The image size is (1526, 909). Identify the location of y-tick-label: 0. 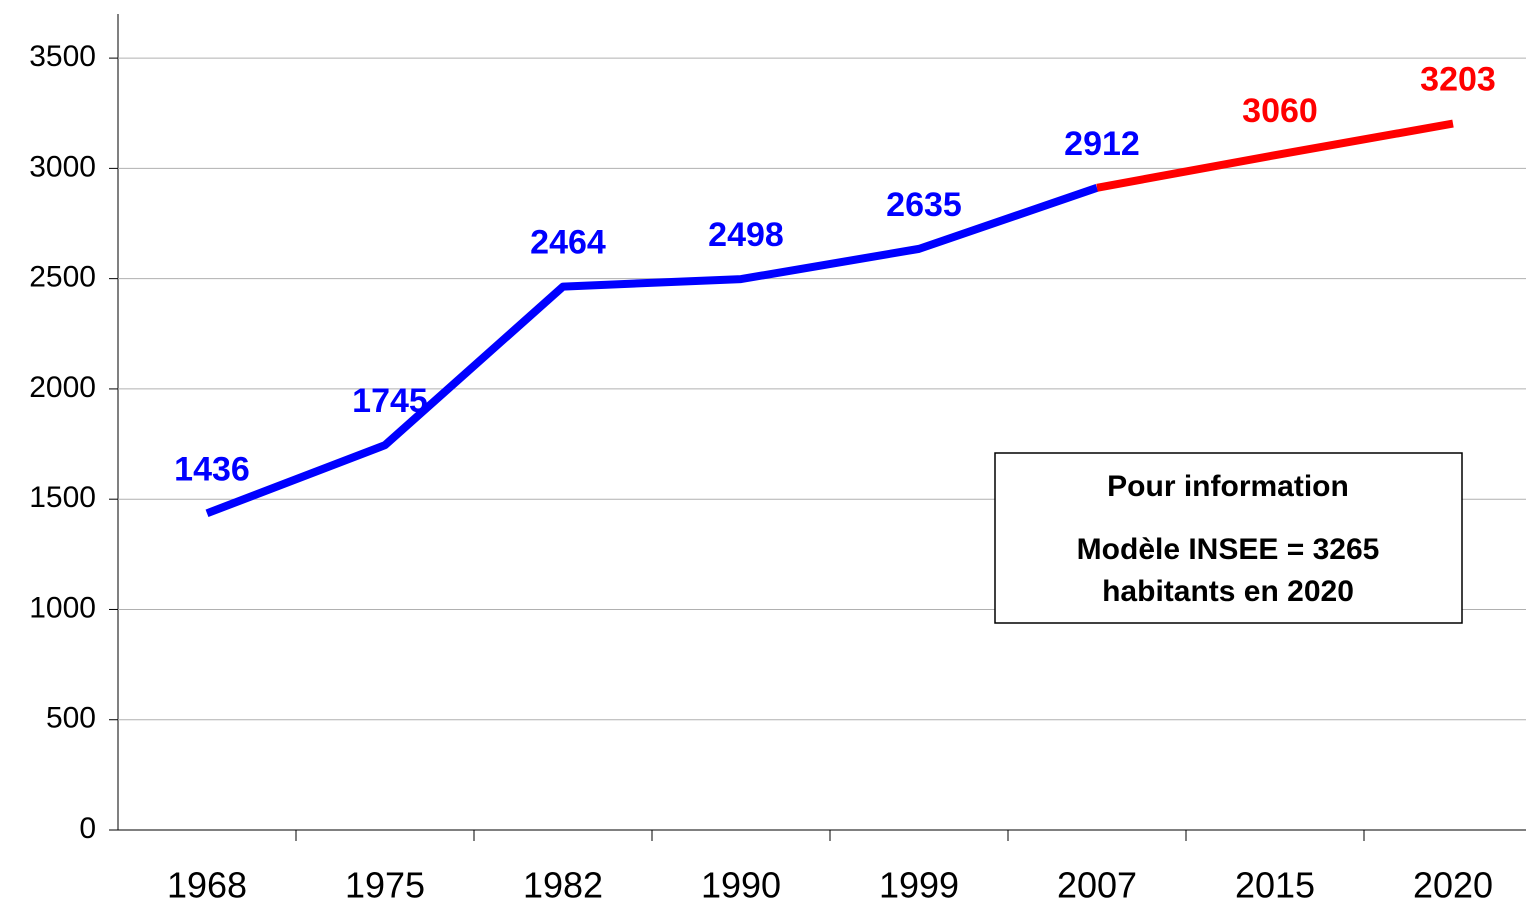
(87, 828).